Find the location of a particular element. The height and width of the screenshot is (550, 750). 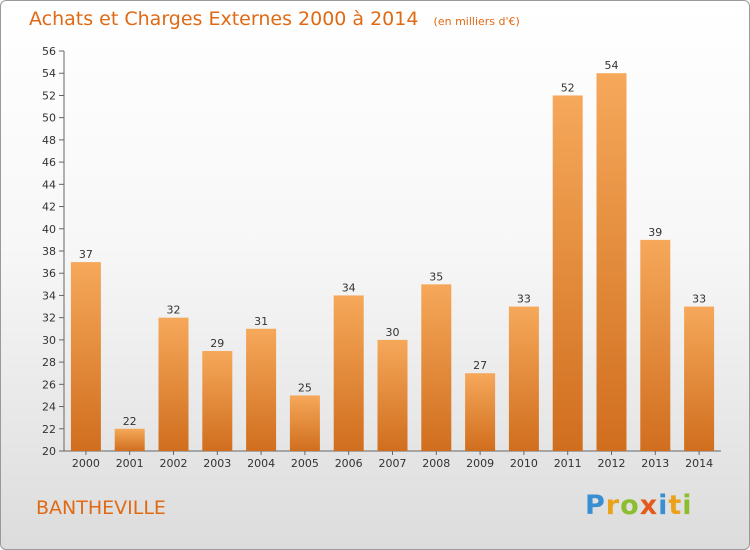

y-tick-label: 52 is located at coordinates (49, 95).